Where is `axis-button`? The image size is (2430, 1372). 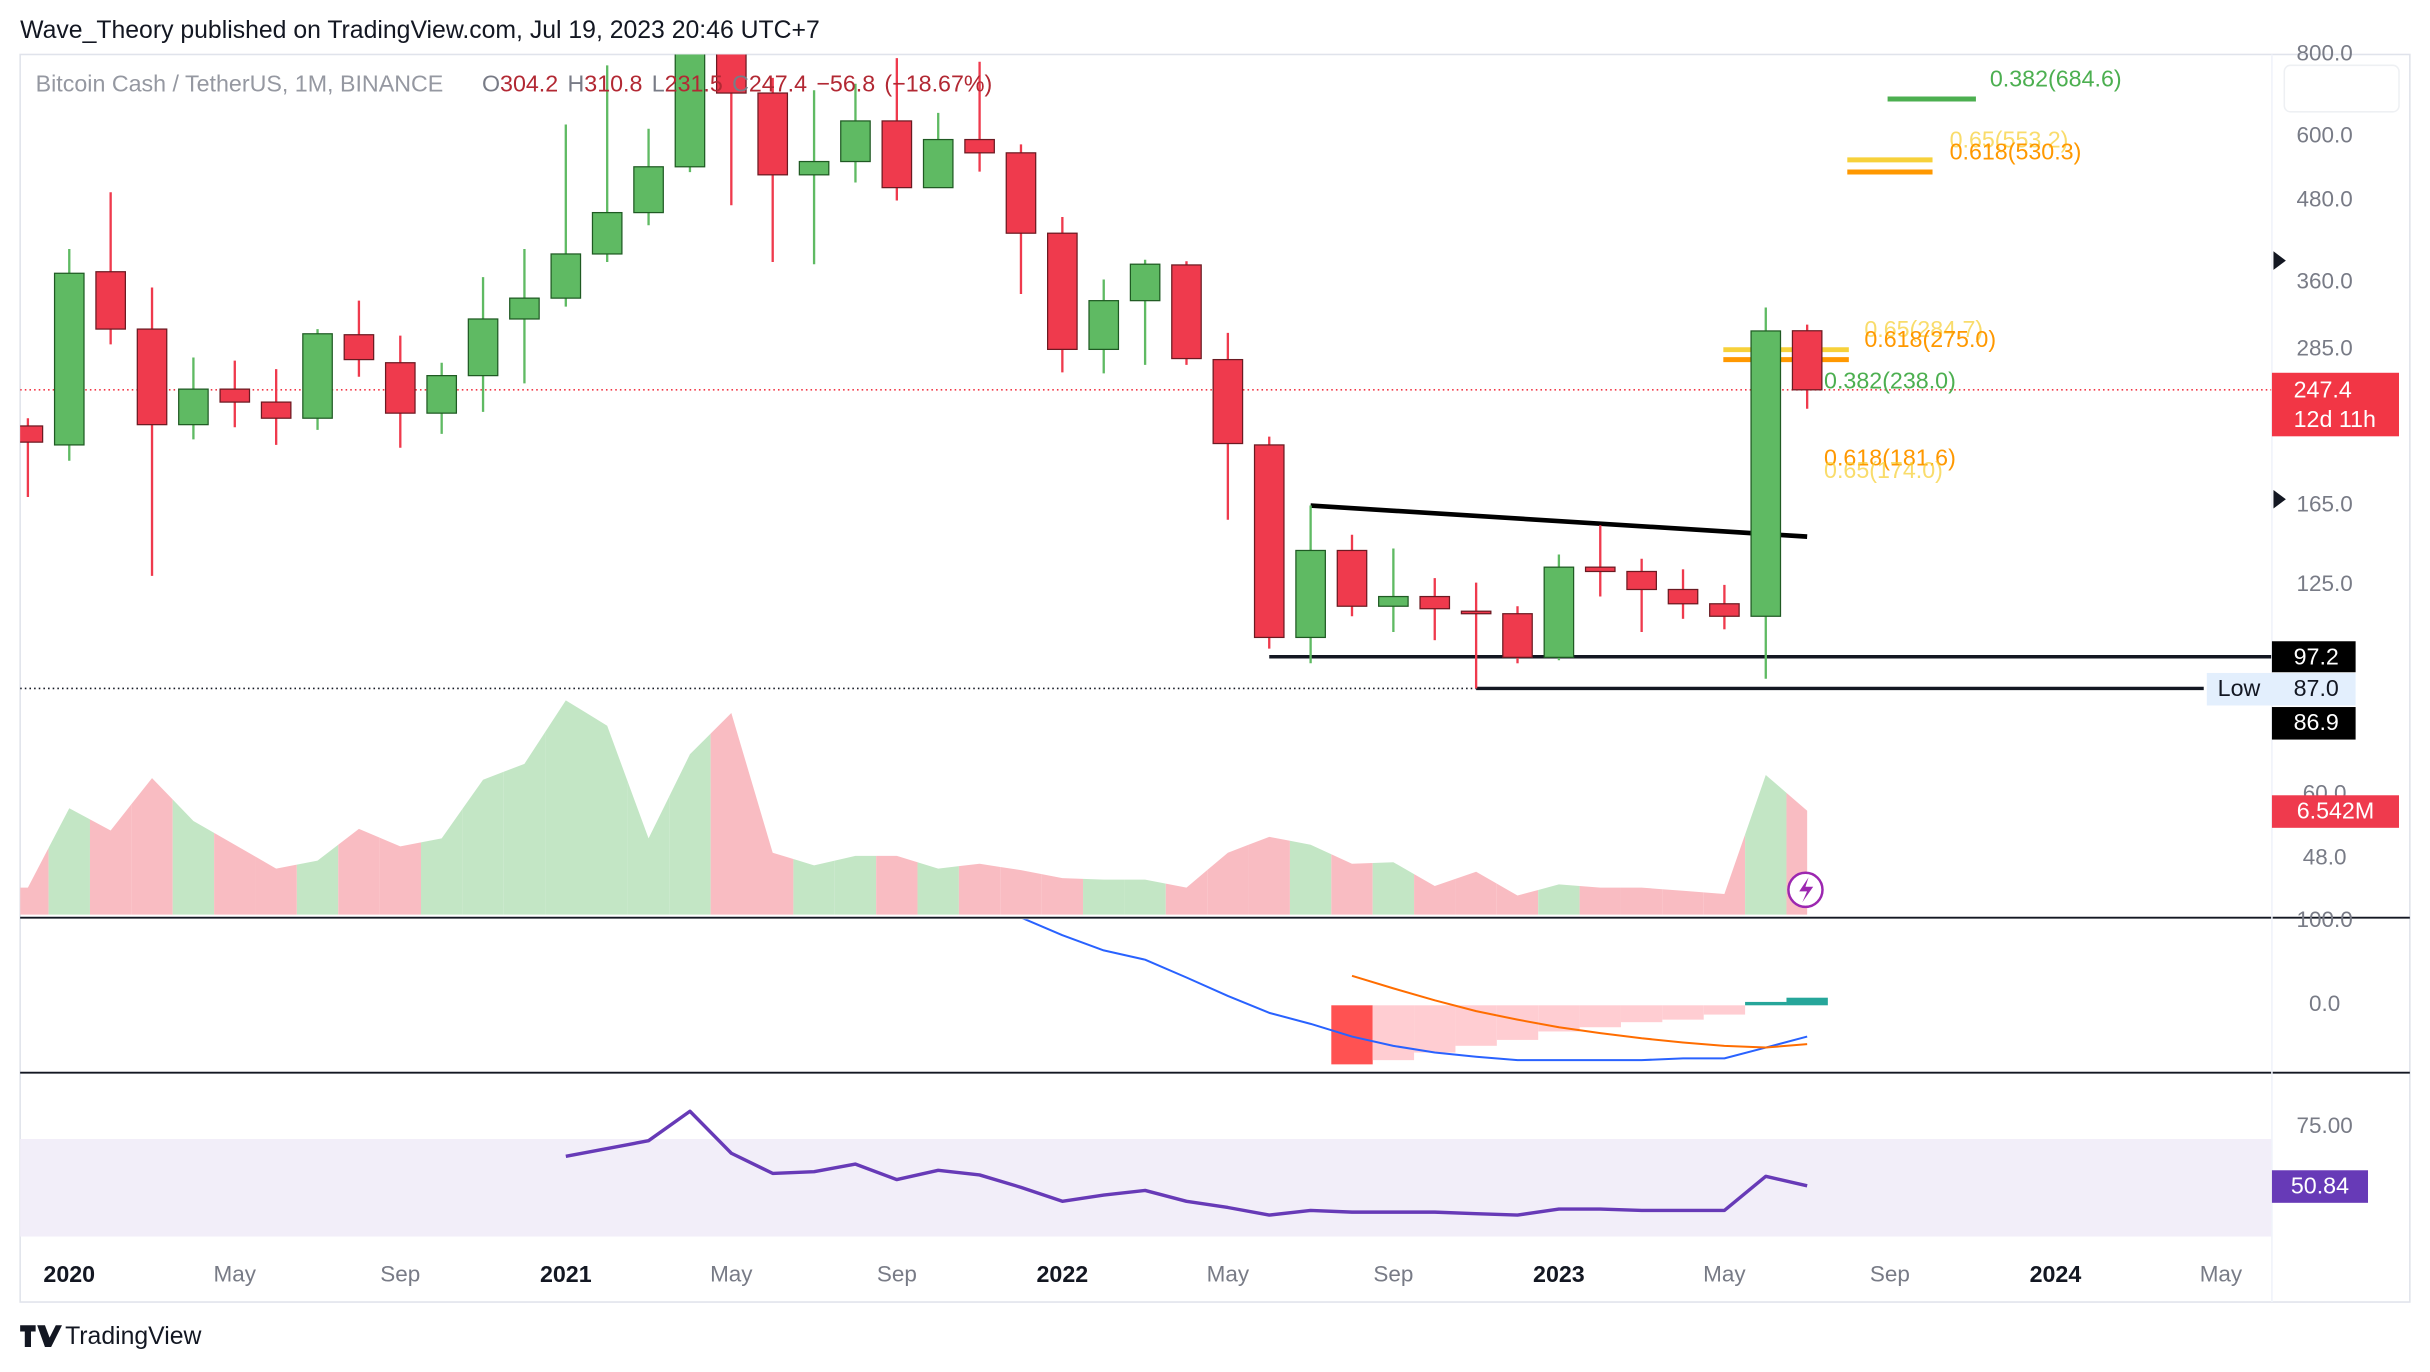
axis-button is located at coordinates (2341, 88).